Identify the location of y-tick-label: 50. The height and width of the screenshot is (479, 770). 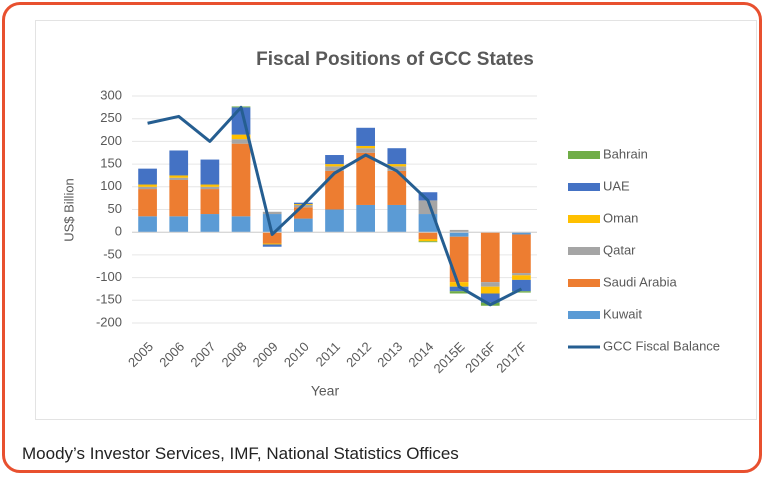
(115, 208).